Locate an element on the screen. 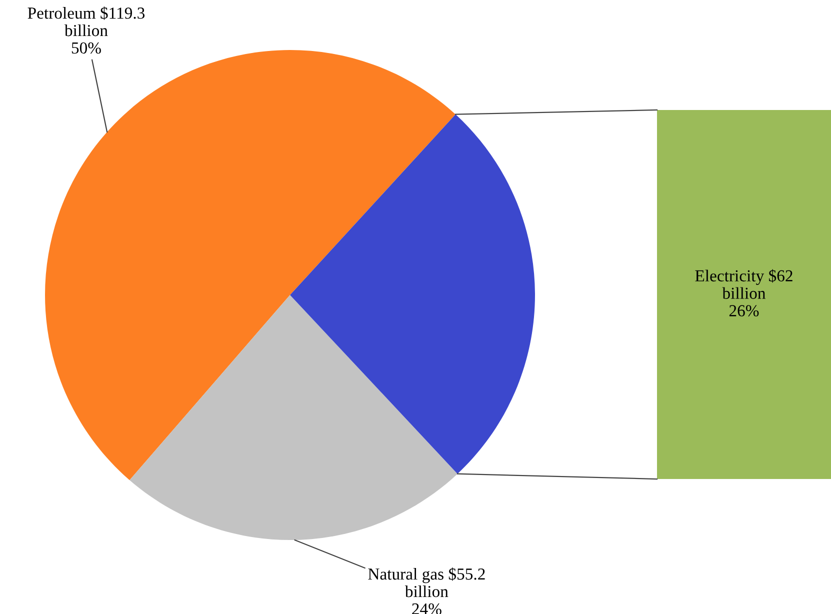  slice-label: Petroleum $119.3 billion 50% is located at coordinates (86, 30).